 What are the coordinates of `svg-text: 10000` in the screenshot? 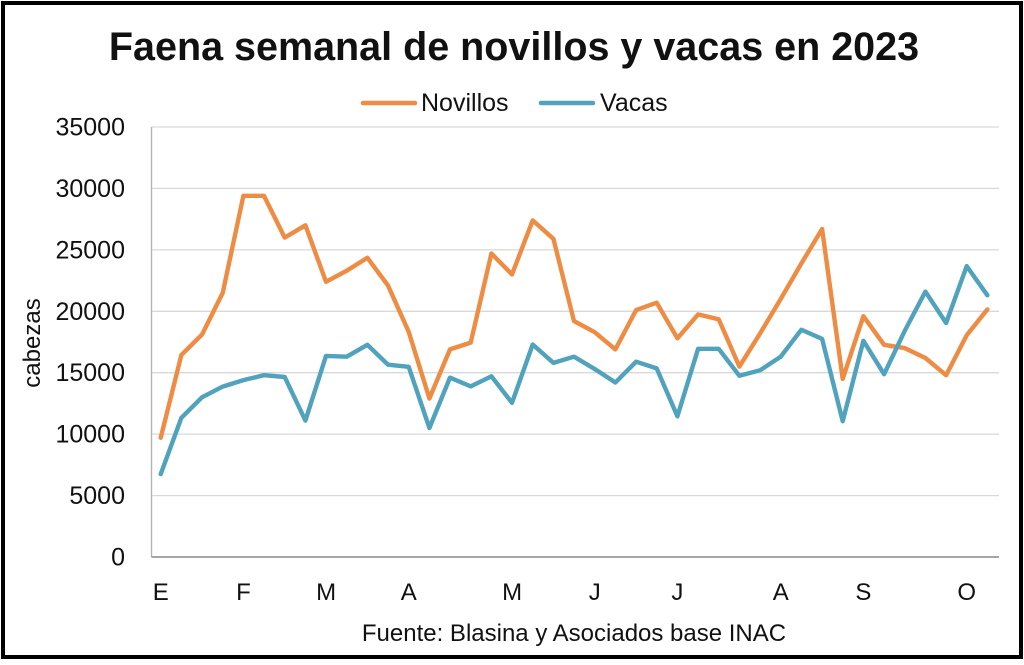 It's located at (90, 435).